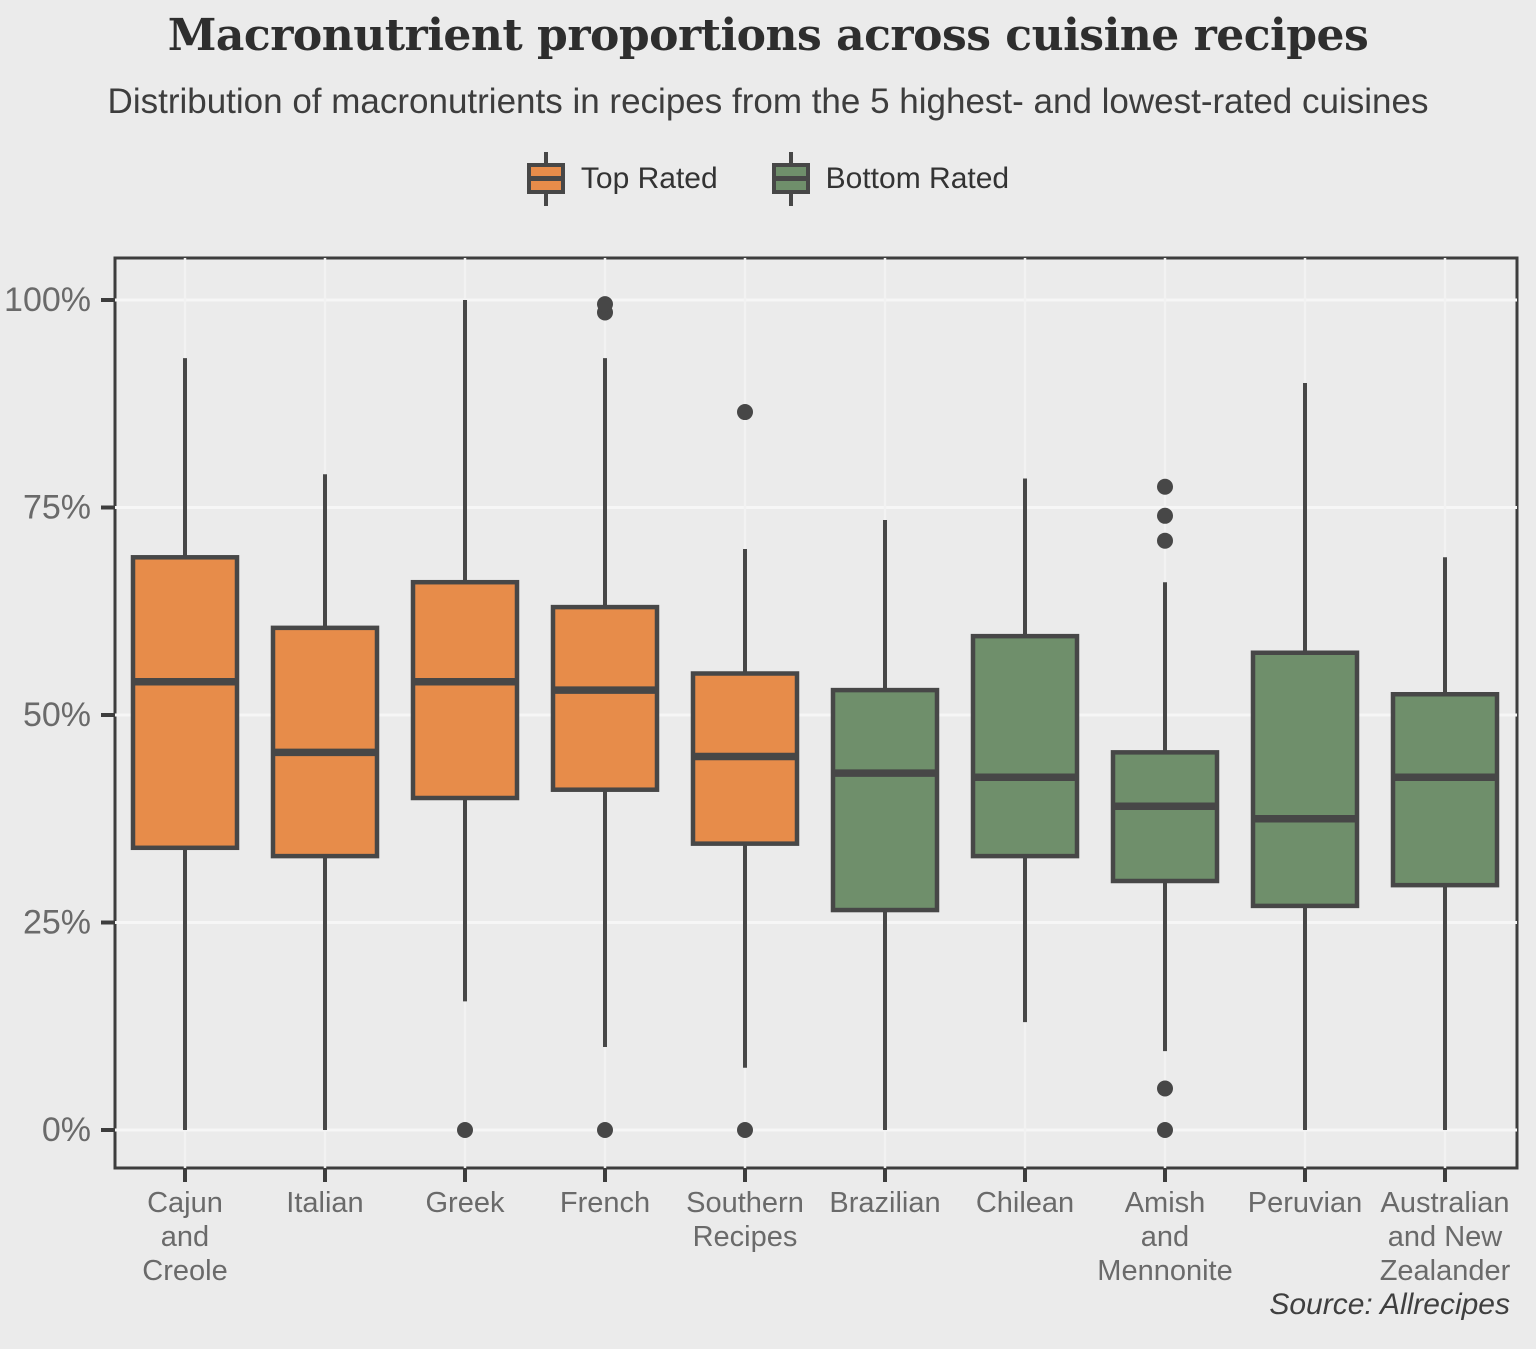 This screenshot has height=1349, width=1536. I want to click on x-category-label: Australian and New Zealander, so click(1445, 1237).